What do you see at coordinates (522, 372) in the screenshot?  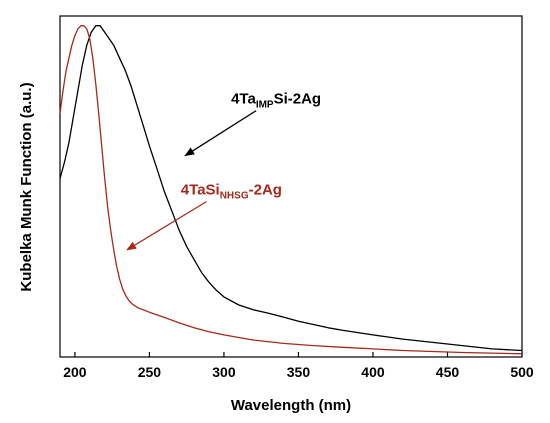 I see `x-tick-label: 500` at bounding box center [522, 372].